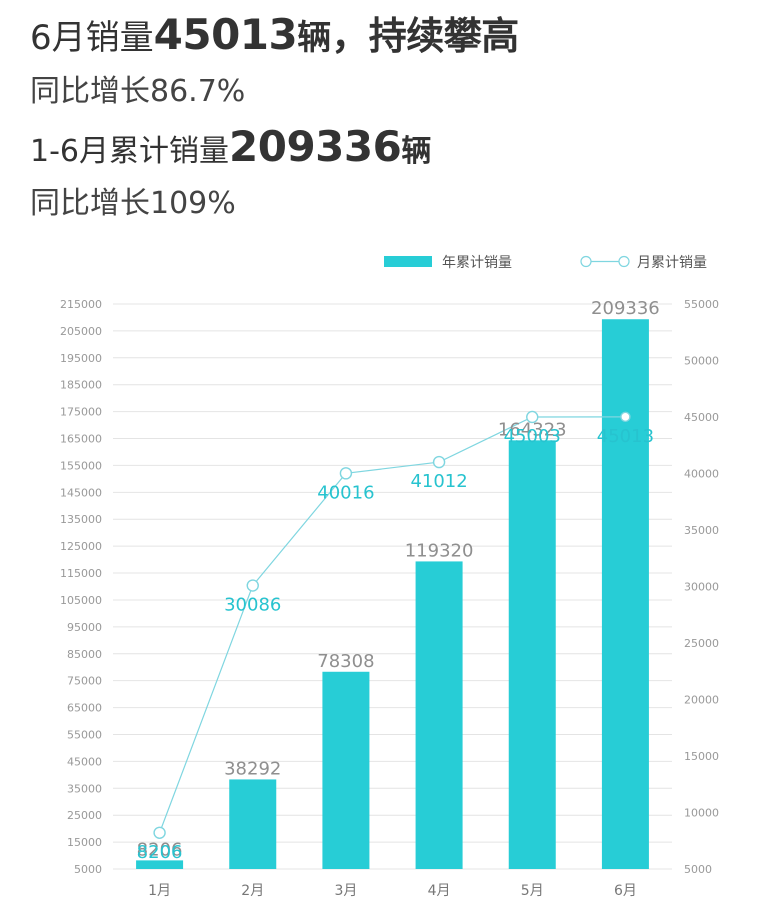 This screenshot has width=758, height=909. I want to click on headline-cumulative-value: 209336, so click(315, 146).